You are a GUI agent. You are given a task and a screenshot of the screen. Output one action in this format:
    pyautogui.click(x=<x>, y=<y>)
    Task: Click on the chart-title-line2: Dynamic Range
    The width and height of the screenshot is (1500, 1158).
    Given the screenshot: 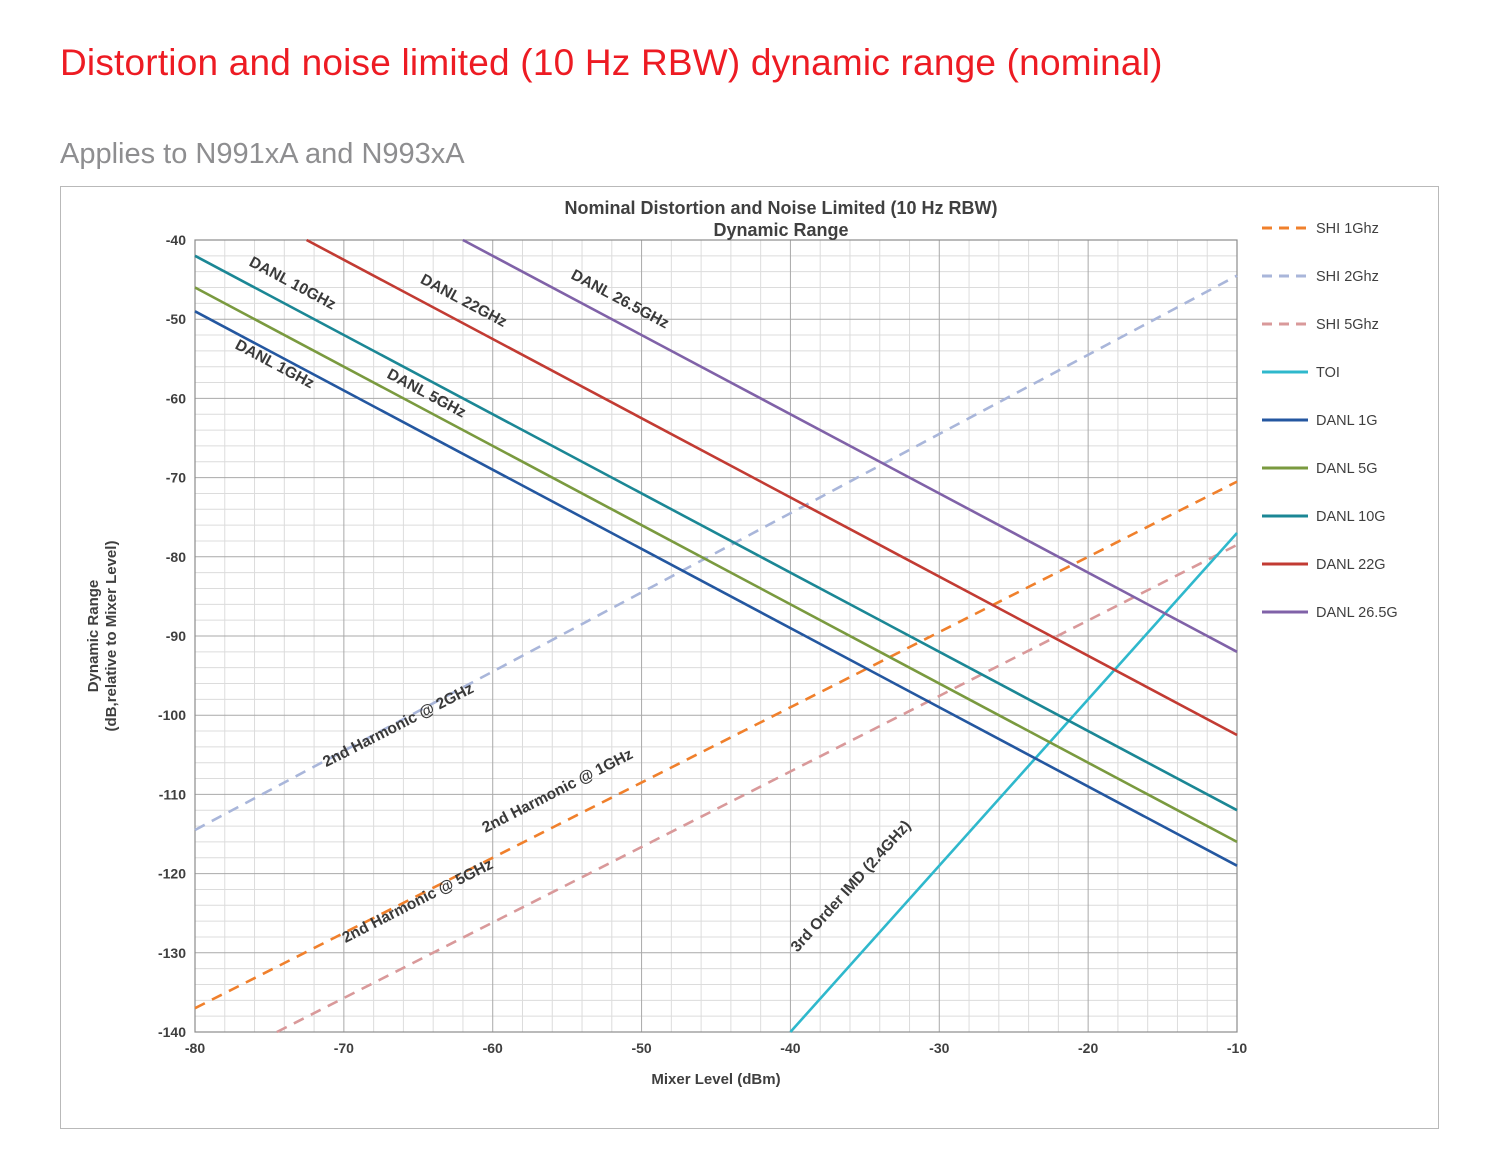 What is the action you would take?
    pyautogui.click(x=780, y=230)
    